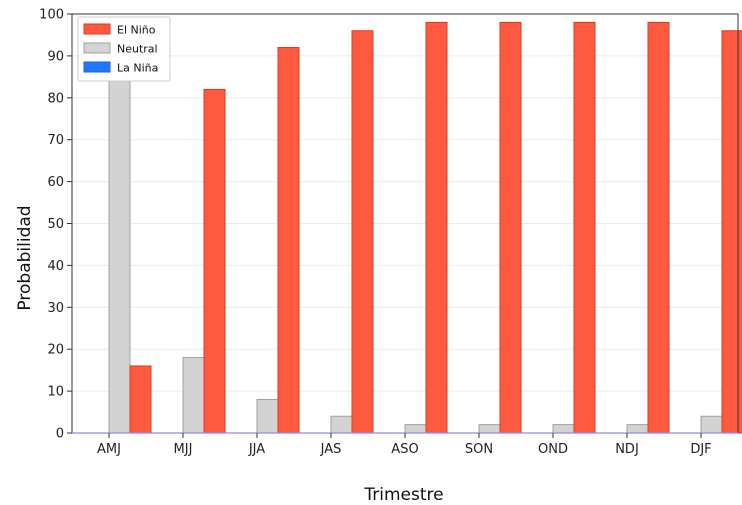 Image resolution: width=742 pixels, height=505 pixels. What do you see at coordinates (55, 350) in the screenshot?
I see `y-tick-label: 20` at bounding box center [55, 350].